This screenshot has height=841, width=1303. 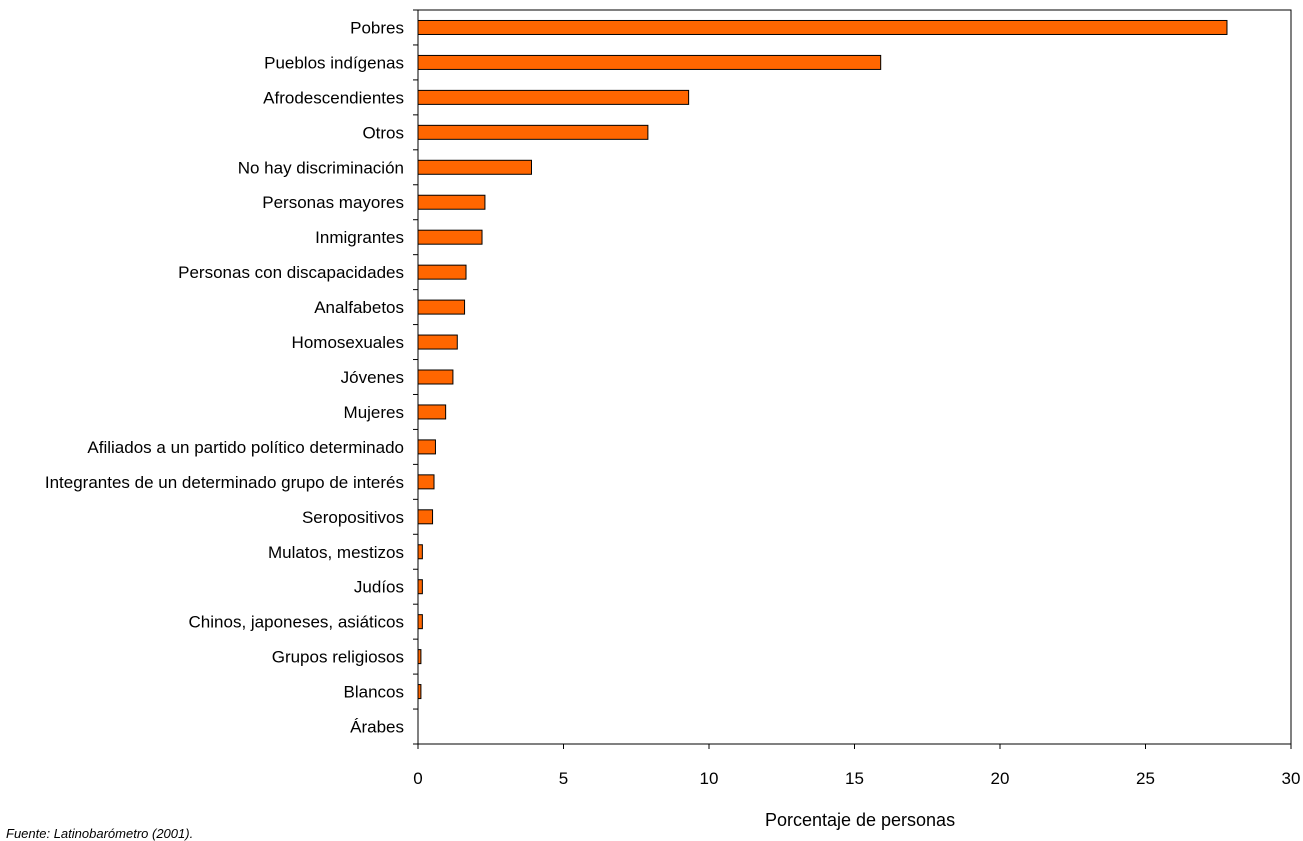 What do you see at coordinates (417, 778) in the screenshot?
I see `x-tick-label: 0` at bounding box center [417, 778].